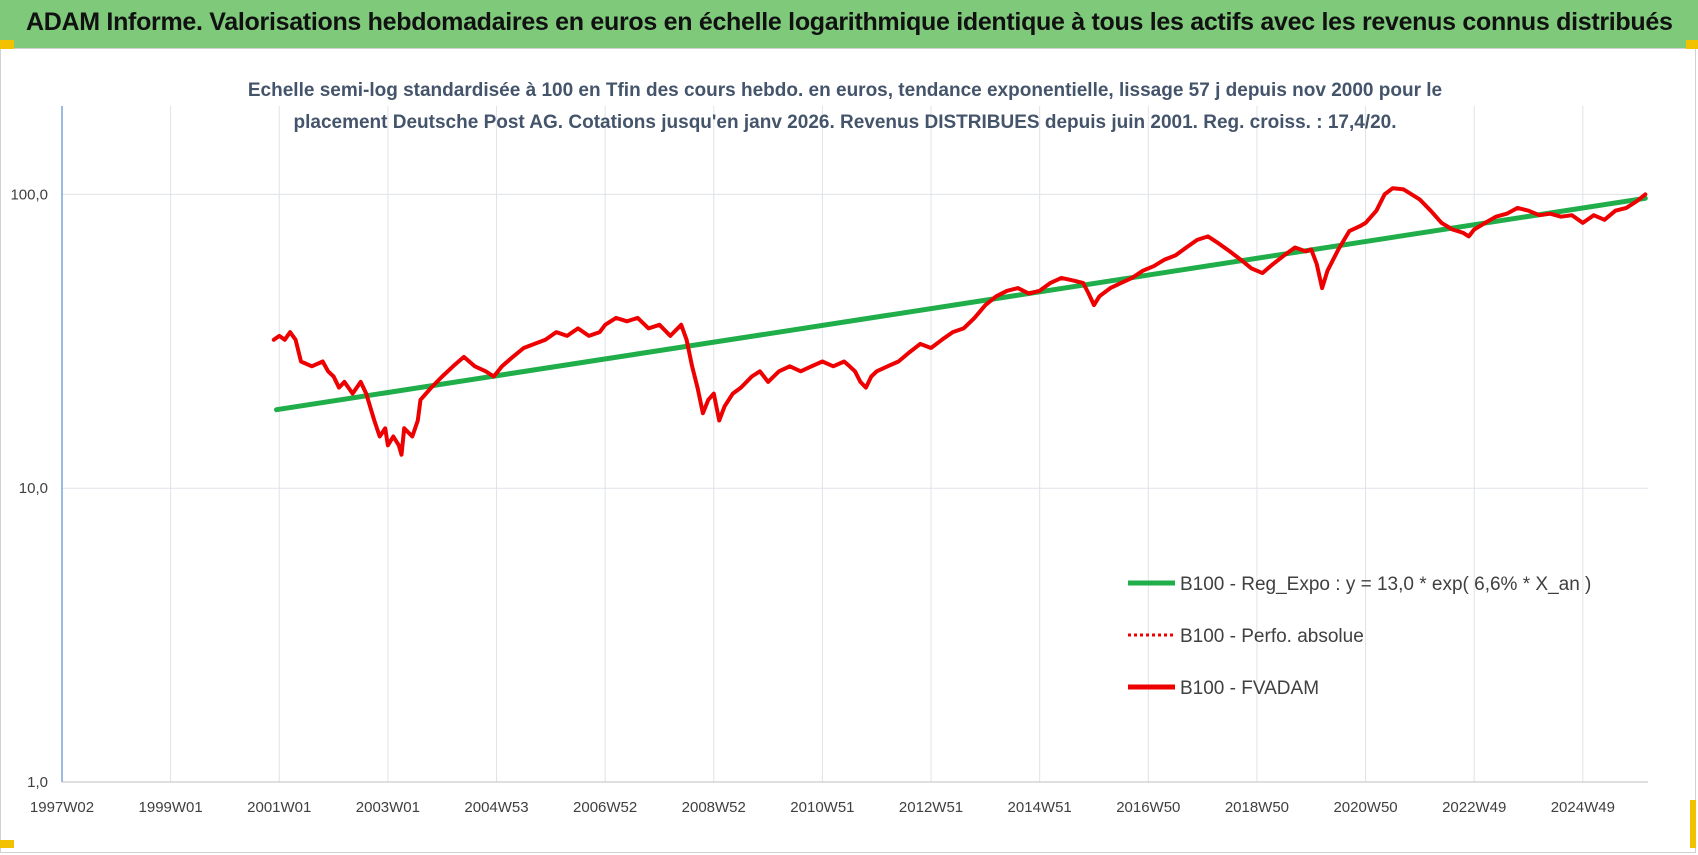  Describe the element at coordinates (605, 807) in the screenshot. I see `x-tick-label: 2006W52` at that location.